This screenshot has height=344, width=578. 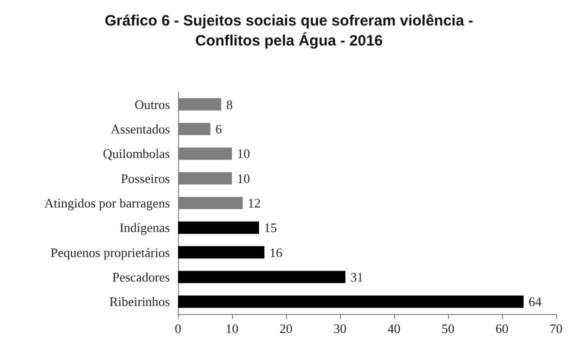 I want to click on y-tick-label: Ribeirinhos, so click(x=139, y=302).